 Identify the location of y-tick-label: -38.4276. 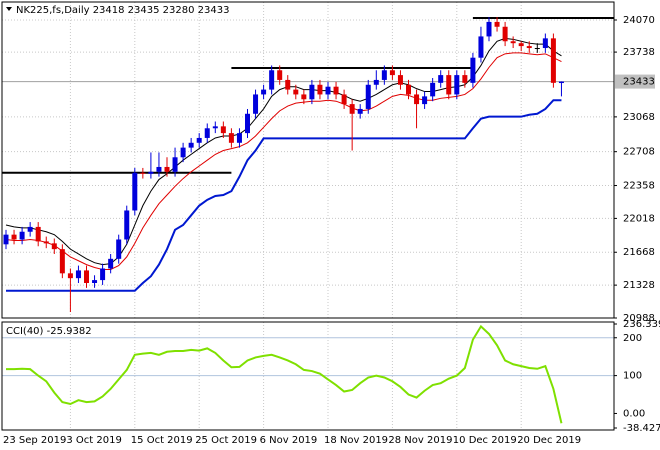
(641, 428).